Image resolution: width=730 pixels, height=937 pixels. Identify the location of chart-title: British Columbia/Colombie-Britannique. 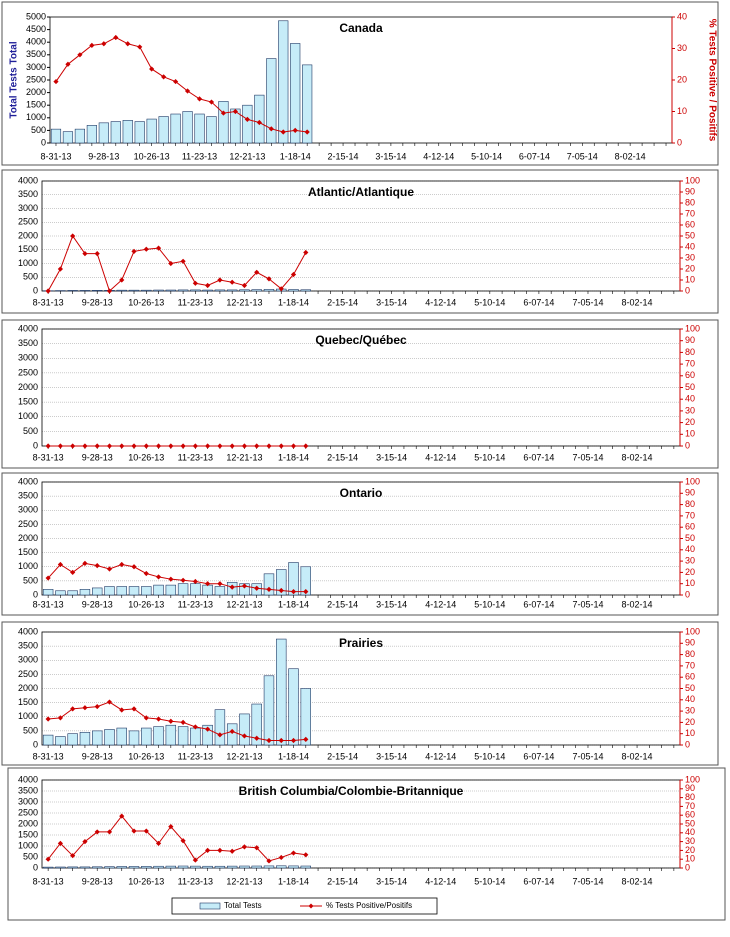
(351, 791).